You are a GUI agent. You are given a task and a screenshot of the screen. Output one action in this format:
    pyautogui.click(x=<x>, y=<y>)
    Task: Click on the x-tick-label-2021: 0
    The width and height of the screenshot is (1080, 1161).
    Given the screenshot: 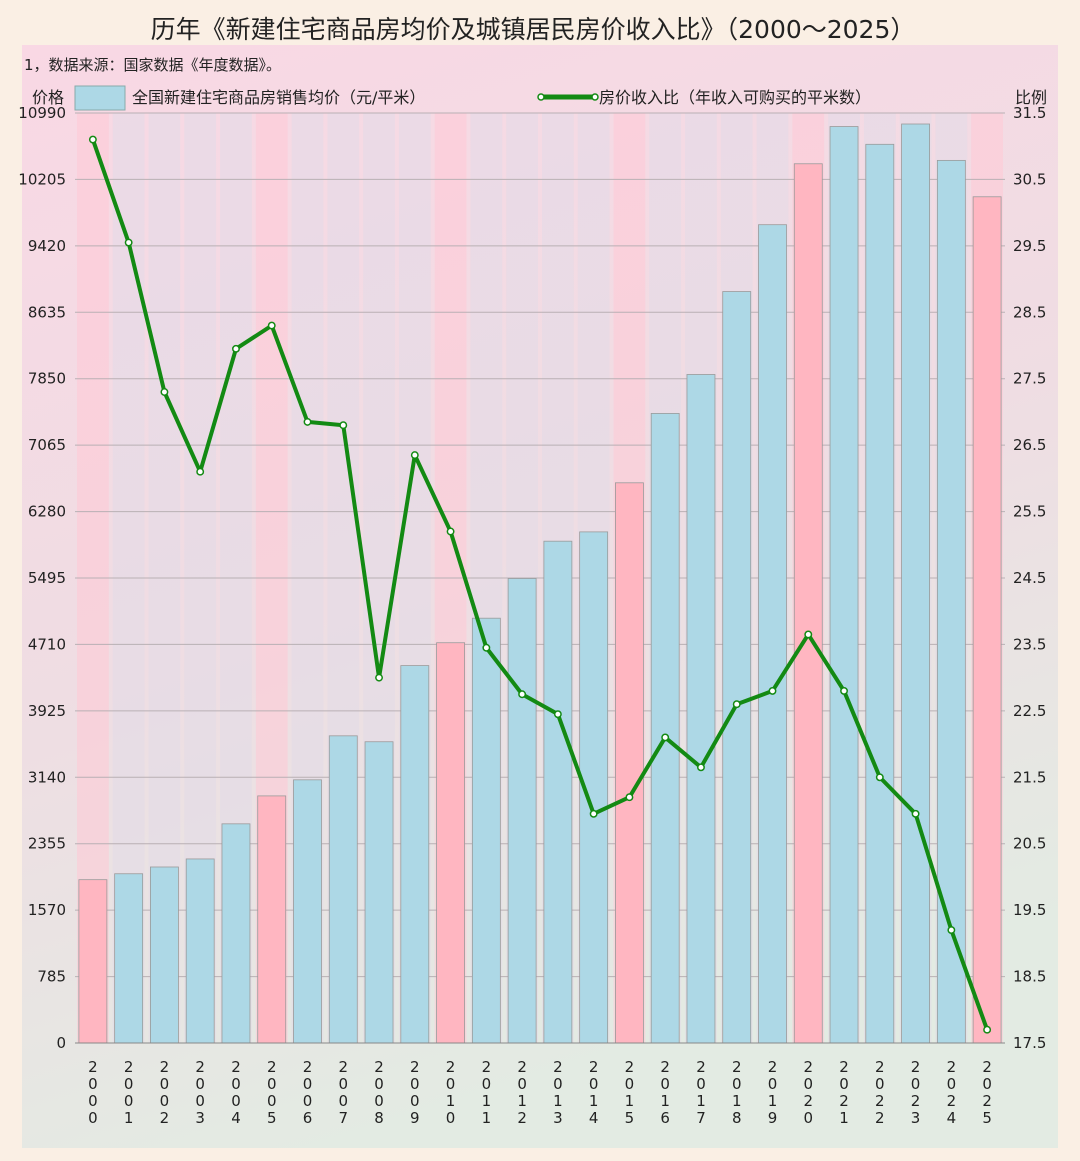 What is the action you would take?
    pyautogui.click(x=844, y=1084)
    